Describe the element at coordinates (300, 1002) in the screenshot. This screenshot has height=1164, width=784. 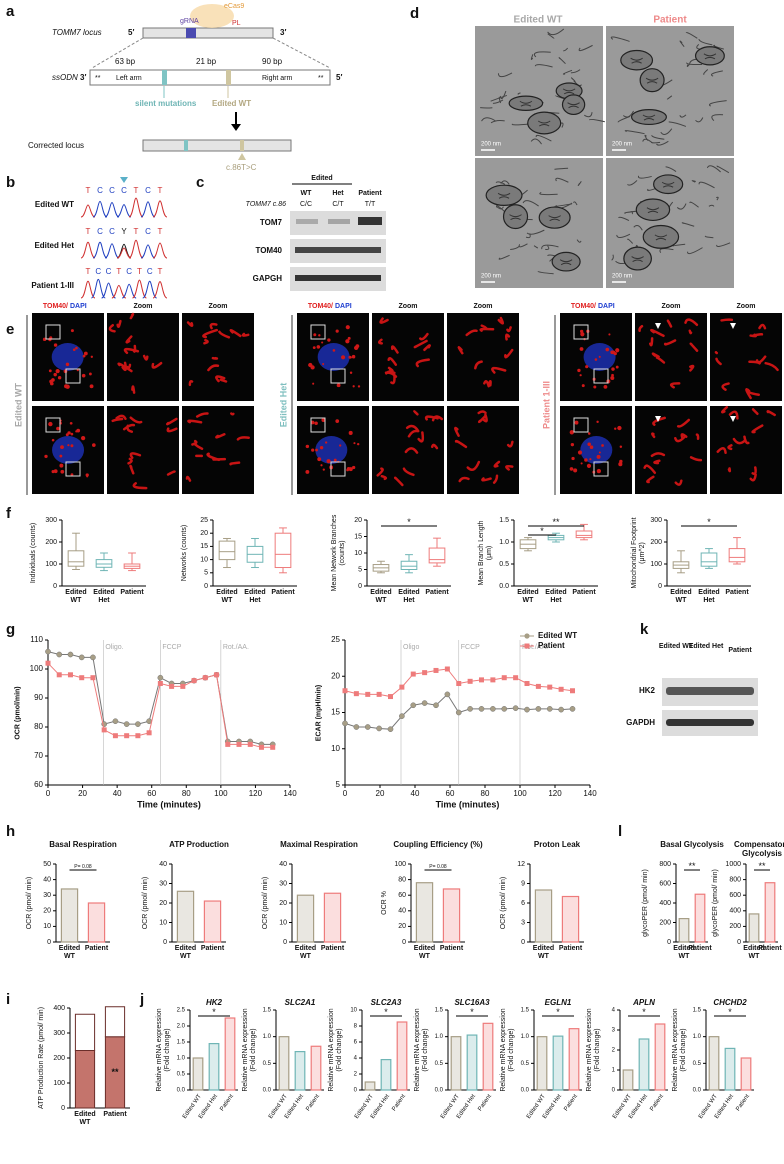
I see `chart-title: SLC2A1` at that location.